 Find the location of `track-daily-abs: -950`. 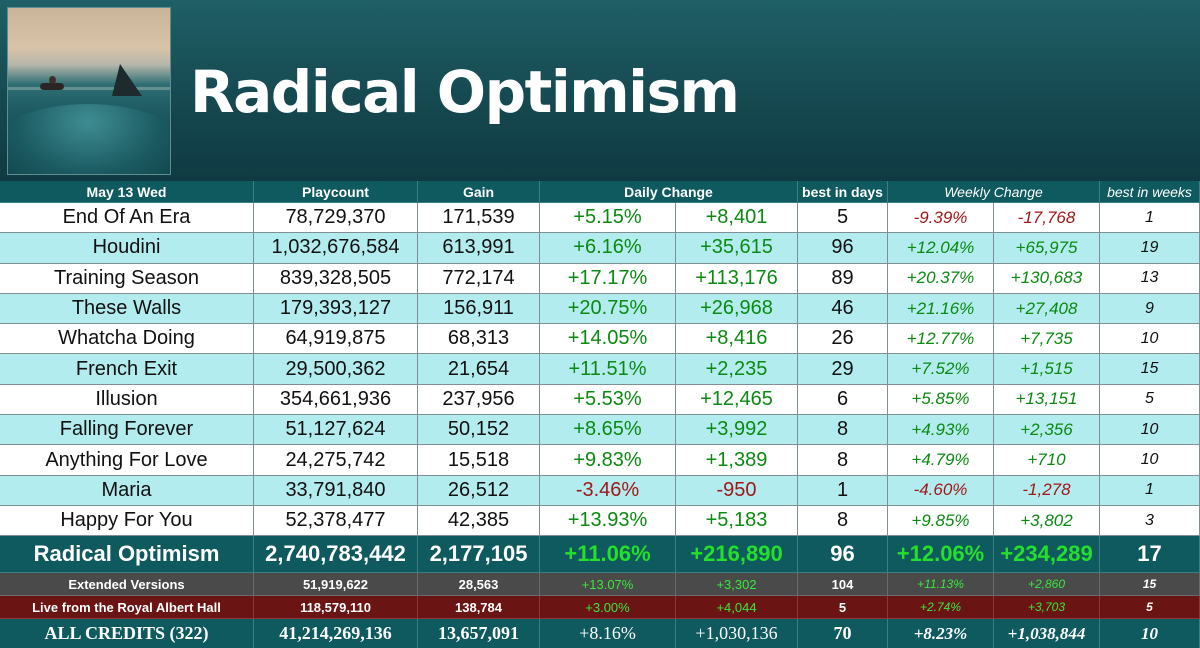

track-daily-abs: -950 is located at coordinates (737, 490).